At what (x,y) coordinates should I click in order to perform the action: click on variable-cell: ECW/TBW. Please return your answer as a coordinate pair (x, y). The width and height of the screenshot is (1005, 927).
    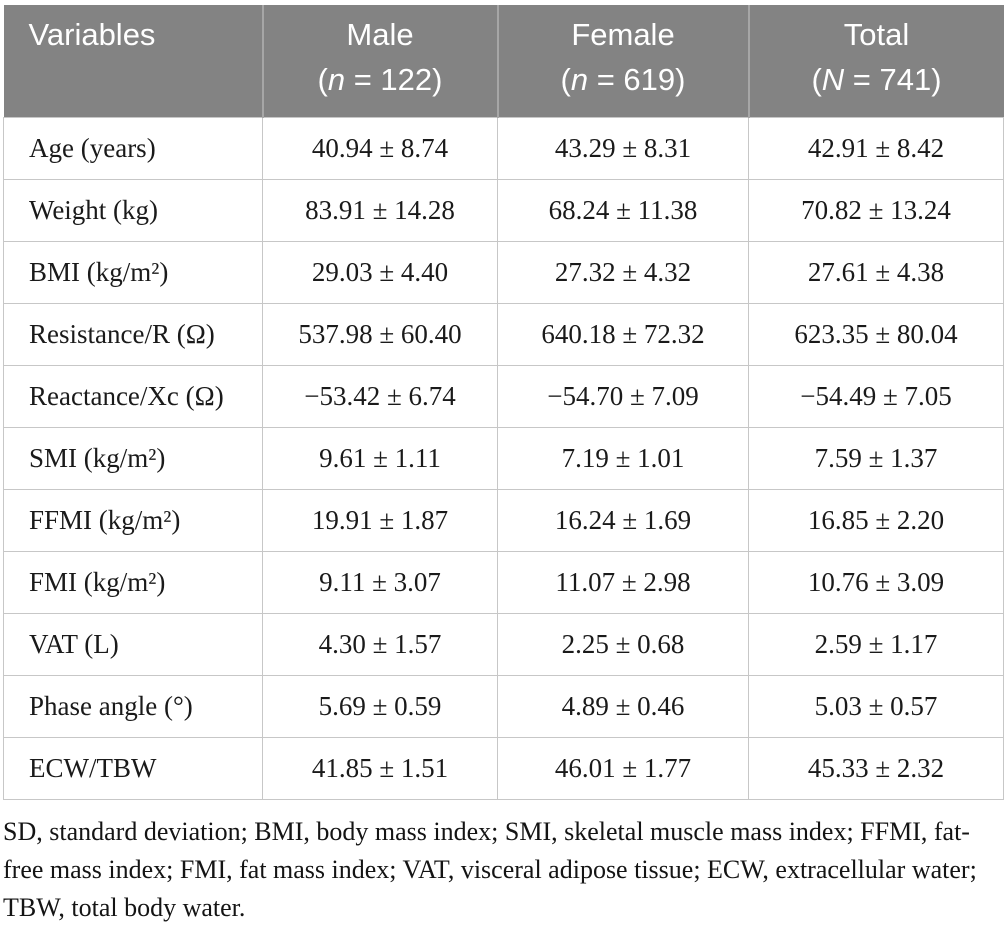
    Looking at the image, I should click on (133, 768).